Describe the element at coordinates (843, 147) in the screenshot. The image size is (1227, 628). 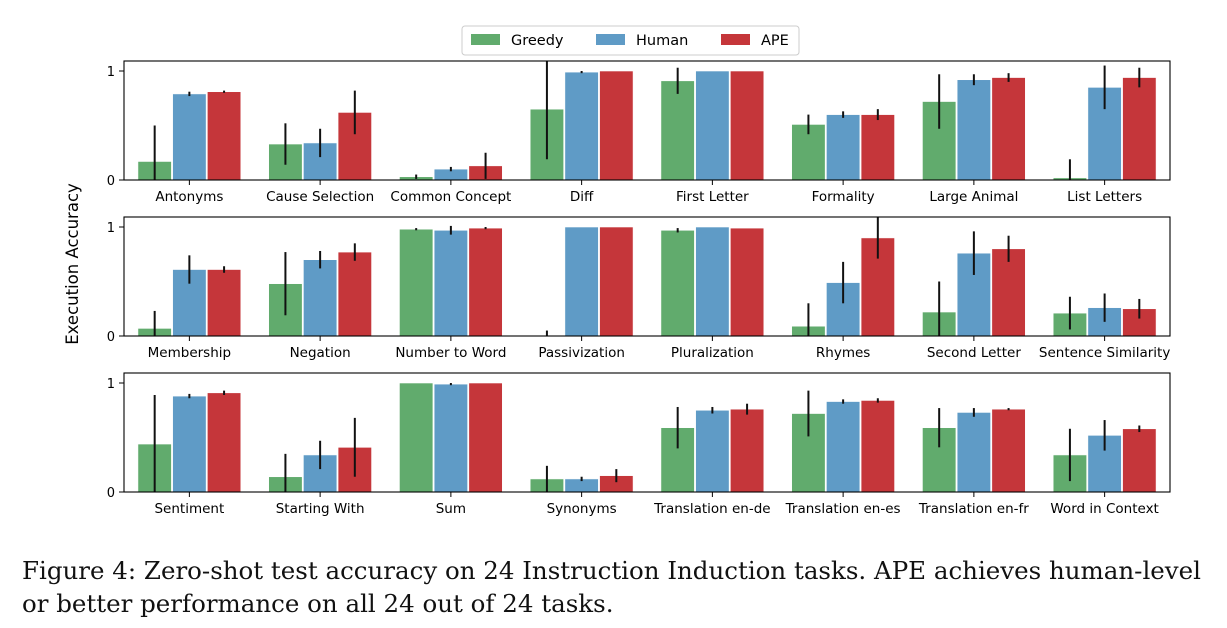
I see `bar-human-formality` at that location.